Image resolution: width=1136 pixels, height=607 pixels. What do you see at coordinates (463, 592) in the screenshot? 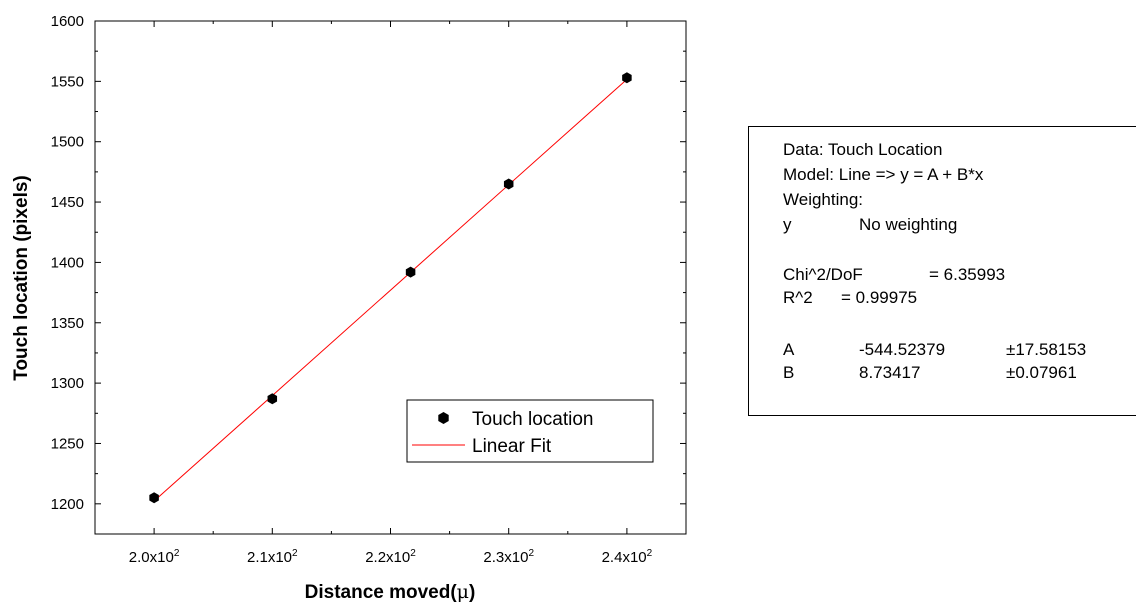
I see `x-axis-title-unit: μ` at bounding box center [463, 592].